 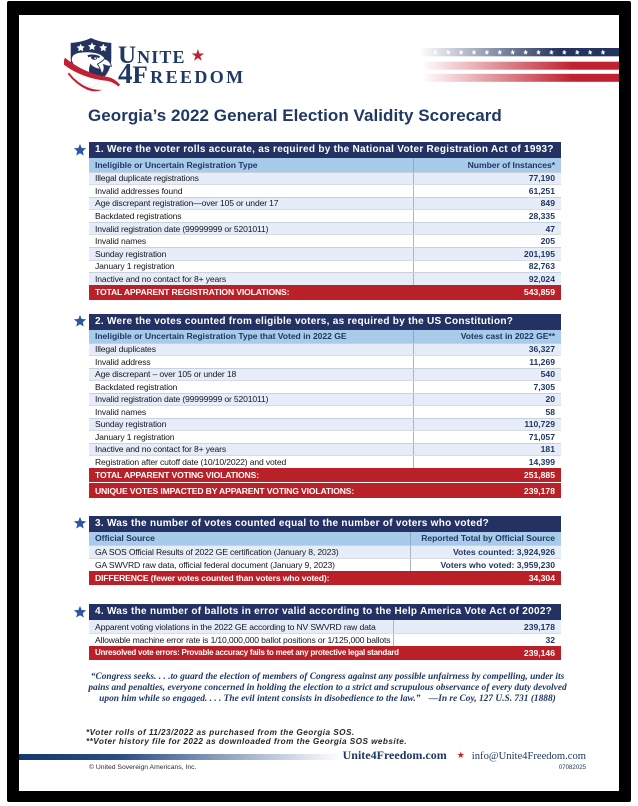 What do you see at coordinates (485, 538) in the screenshot?
I see `column-label: Reported Total by Official Source` at bounding box center [485, 538].